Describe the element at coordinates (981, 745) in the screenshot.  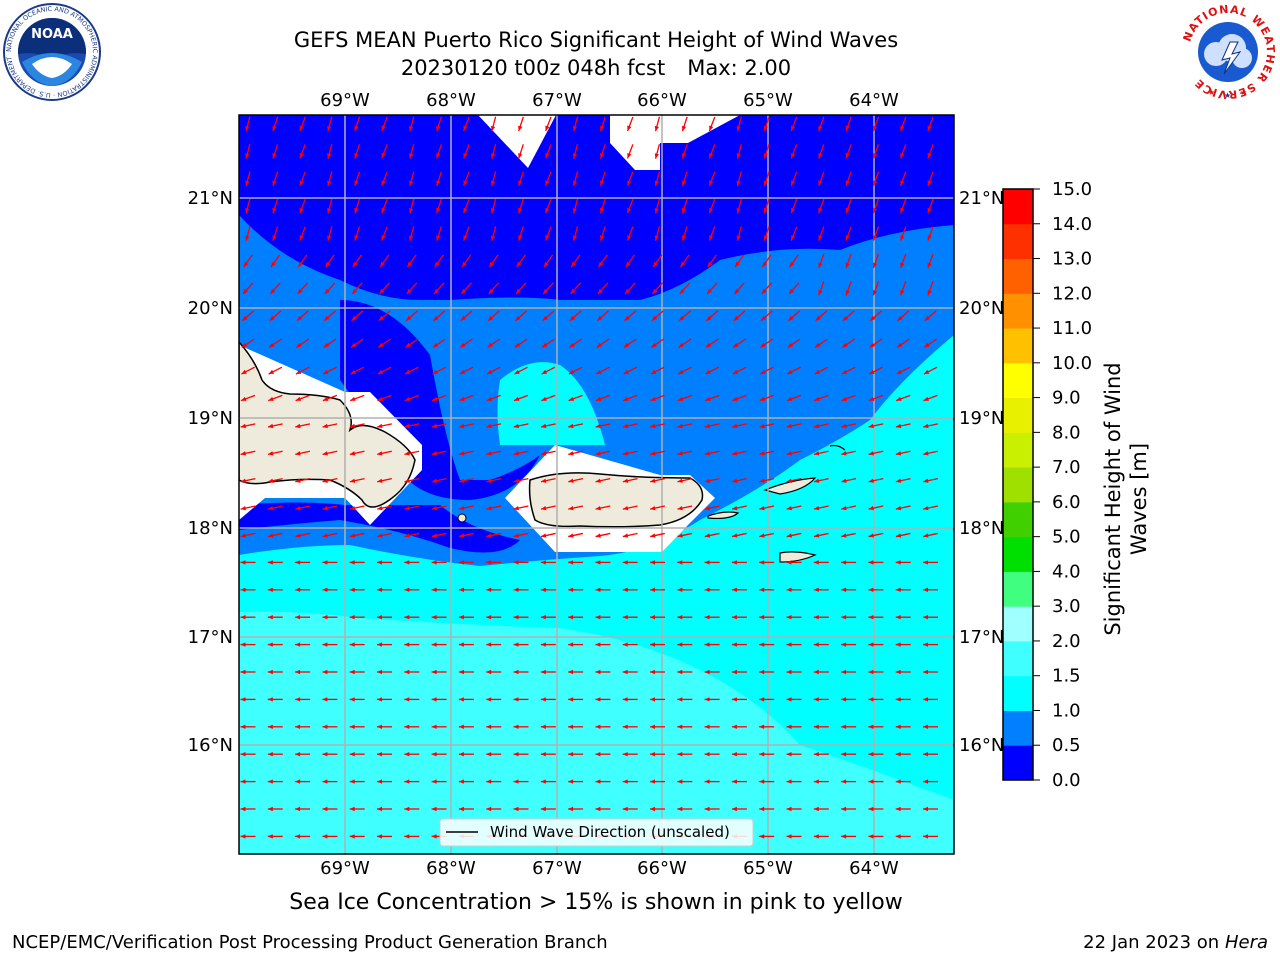
I see `lat-label-right: 16°N` at that location.